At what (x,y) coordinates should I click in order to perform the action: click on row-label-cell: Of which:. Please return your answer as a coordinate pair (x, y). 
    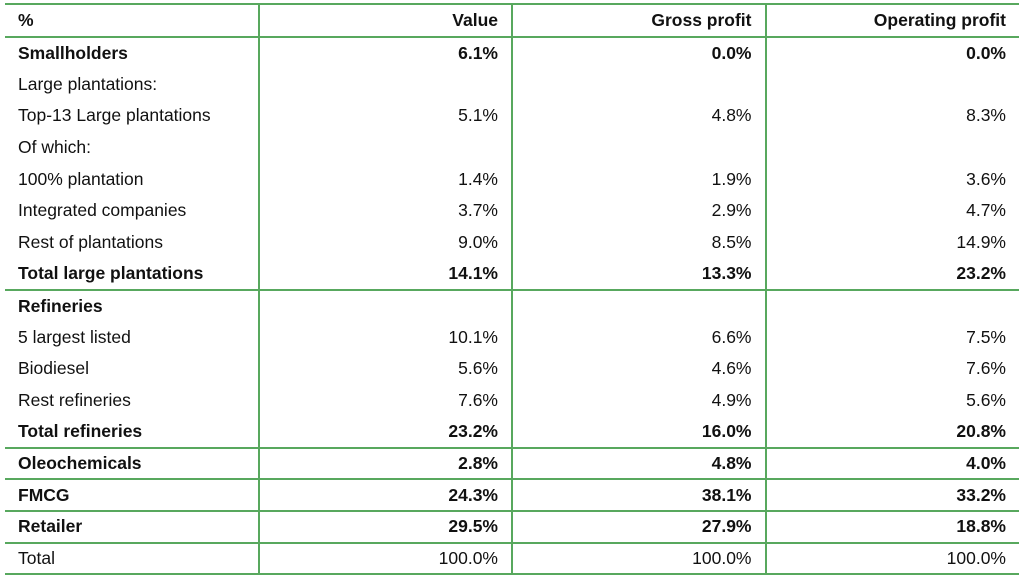
    Looking at the image, I should click on (54, 147).